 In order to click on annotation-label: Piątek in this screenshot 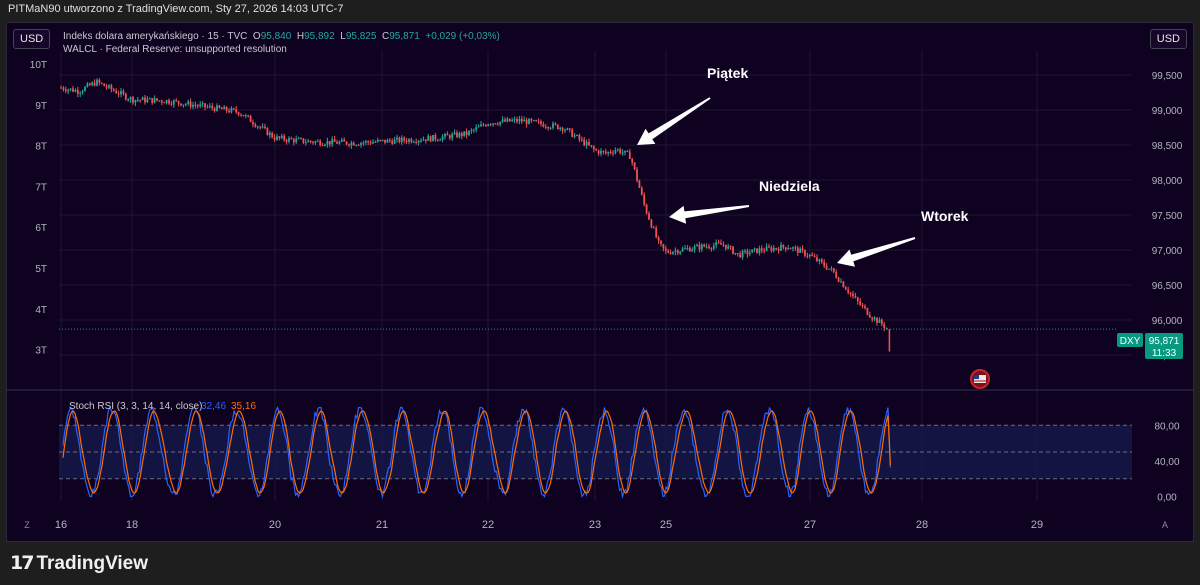, I will do `click(727, 73)`.